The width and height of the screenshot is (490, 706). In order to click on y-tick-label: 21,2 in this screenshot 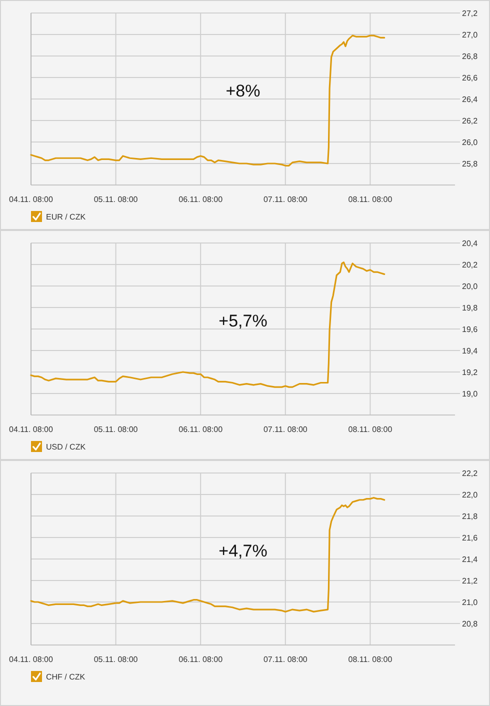, I will do `click(470, 581)`.